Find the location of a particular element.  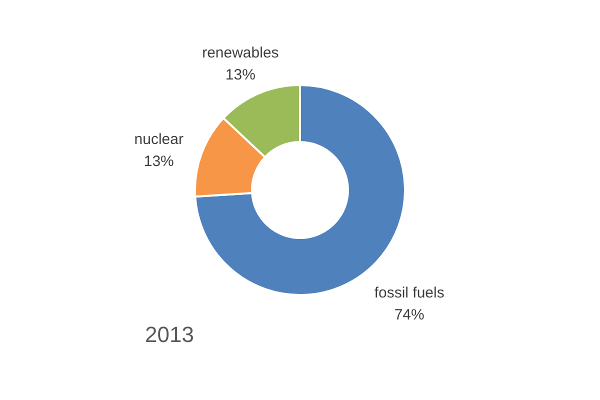

slice-label: fossil fuels is located at coordinates (409, 293).